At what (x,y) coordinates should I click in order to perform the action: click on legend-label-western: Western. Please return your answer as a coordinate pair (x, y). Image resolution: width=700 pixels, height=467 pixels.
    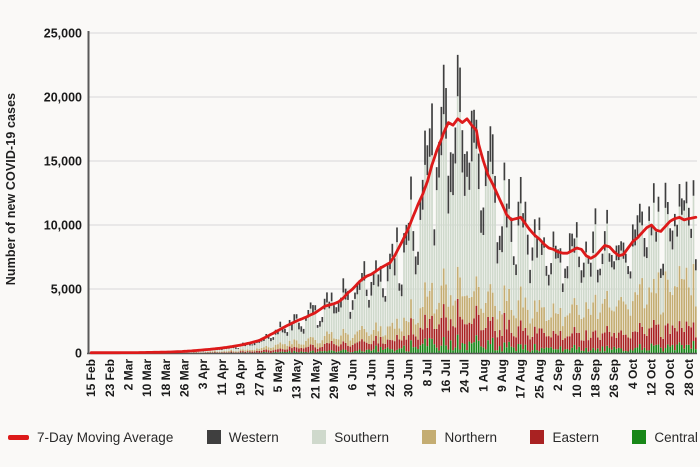
    Looking at the image, I should click on (253, 437).